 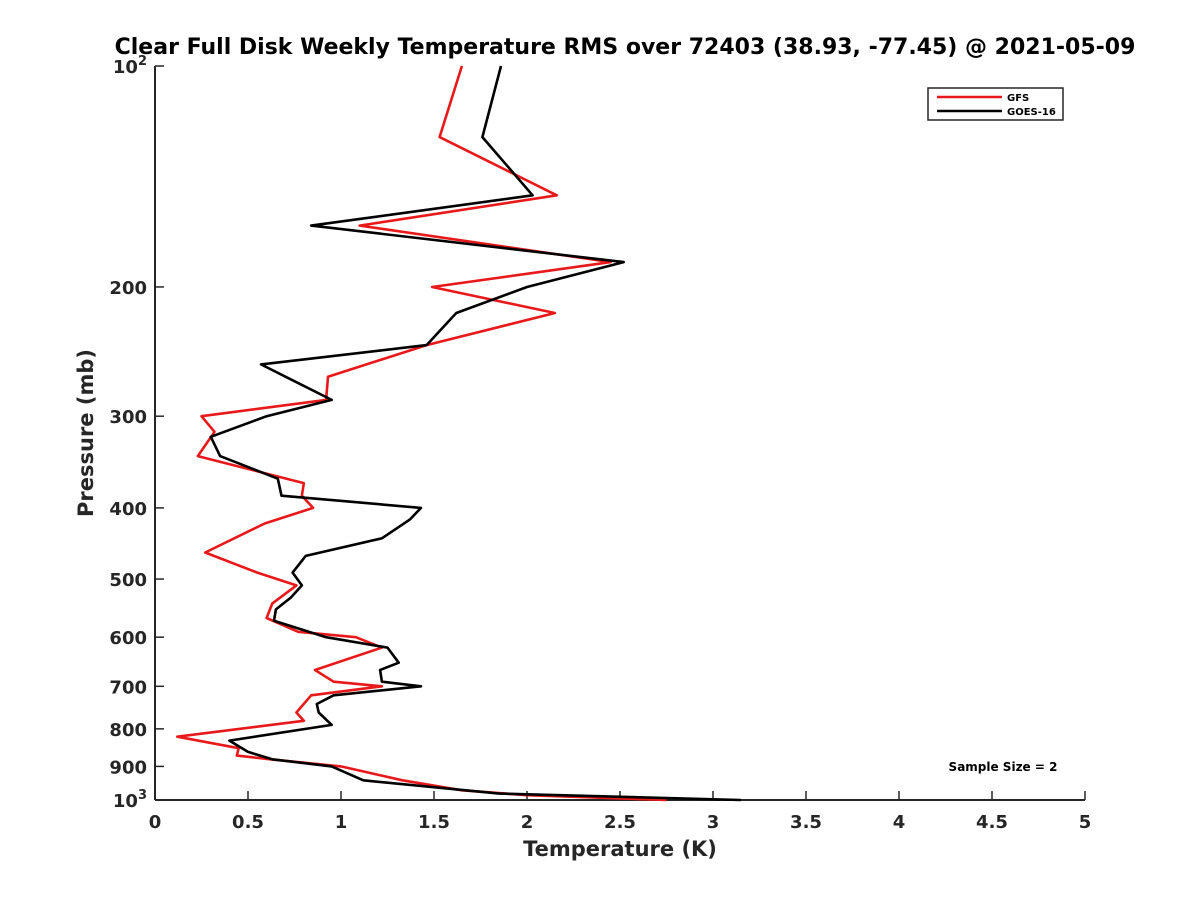 I want to click on y-tick-label: 300, so click(x=128, y=417).